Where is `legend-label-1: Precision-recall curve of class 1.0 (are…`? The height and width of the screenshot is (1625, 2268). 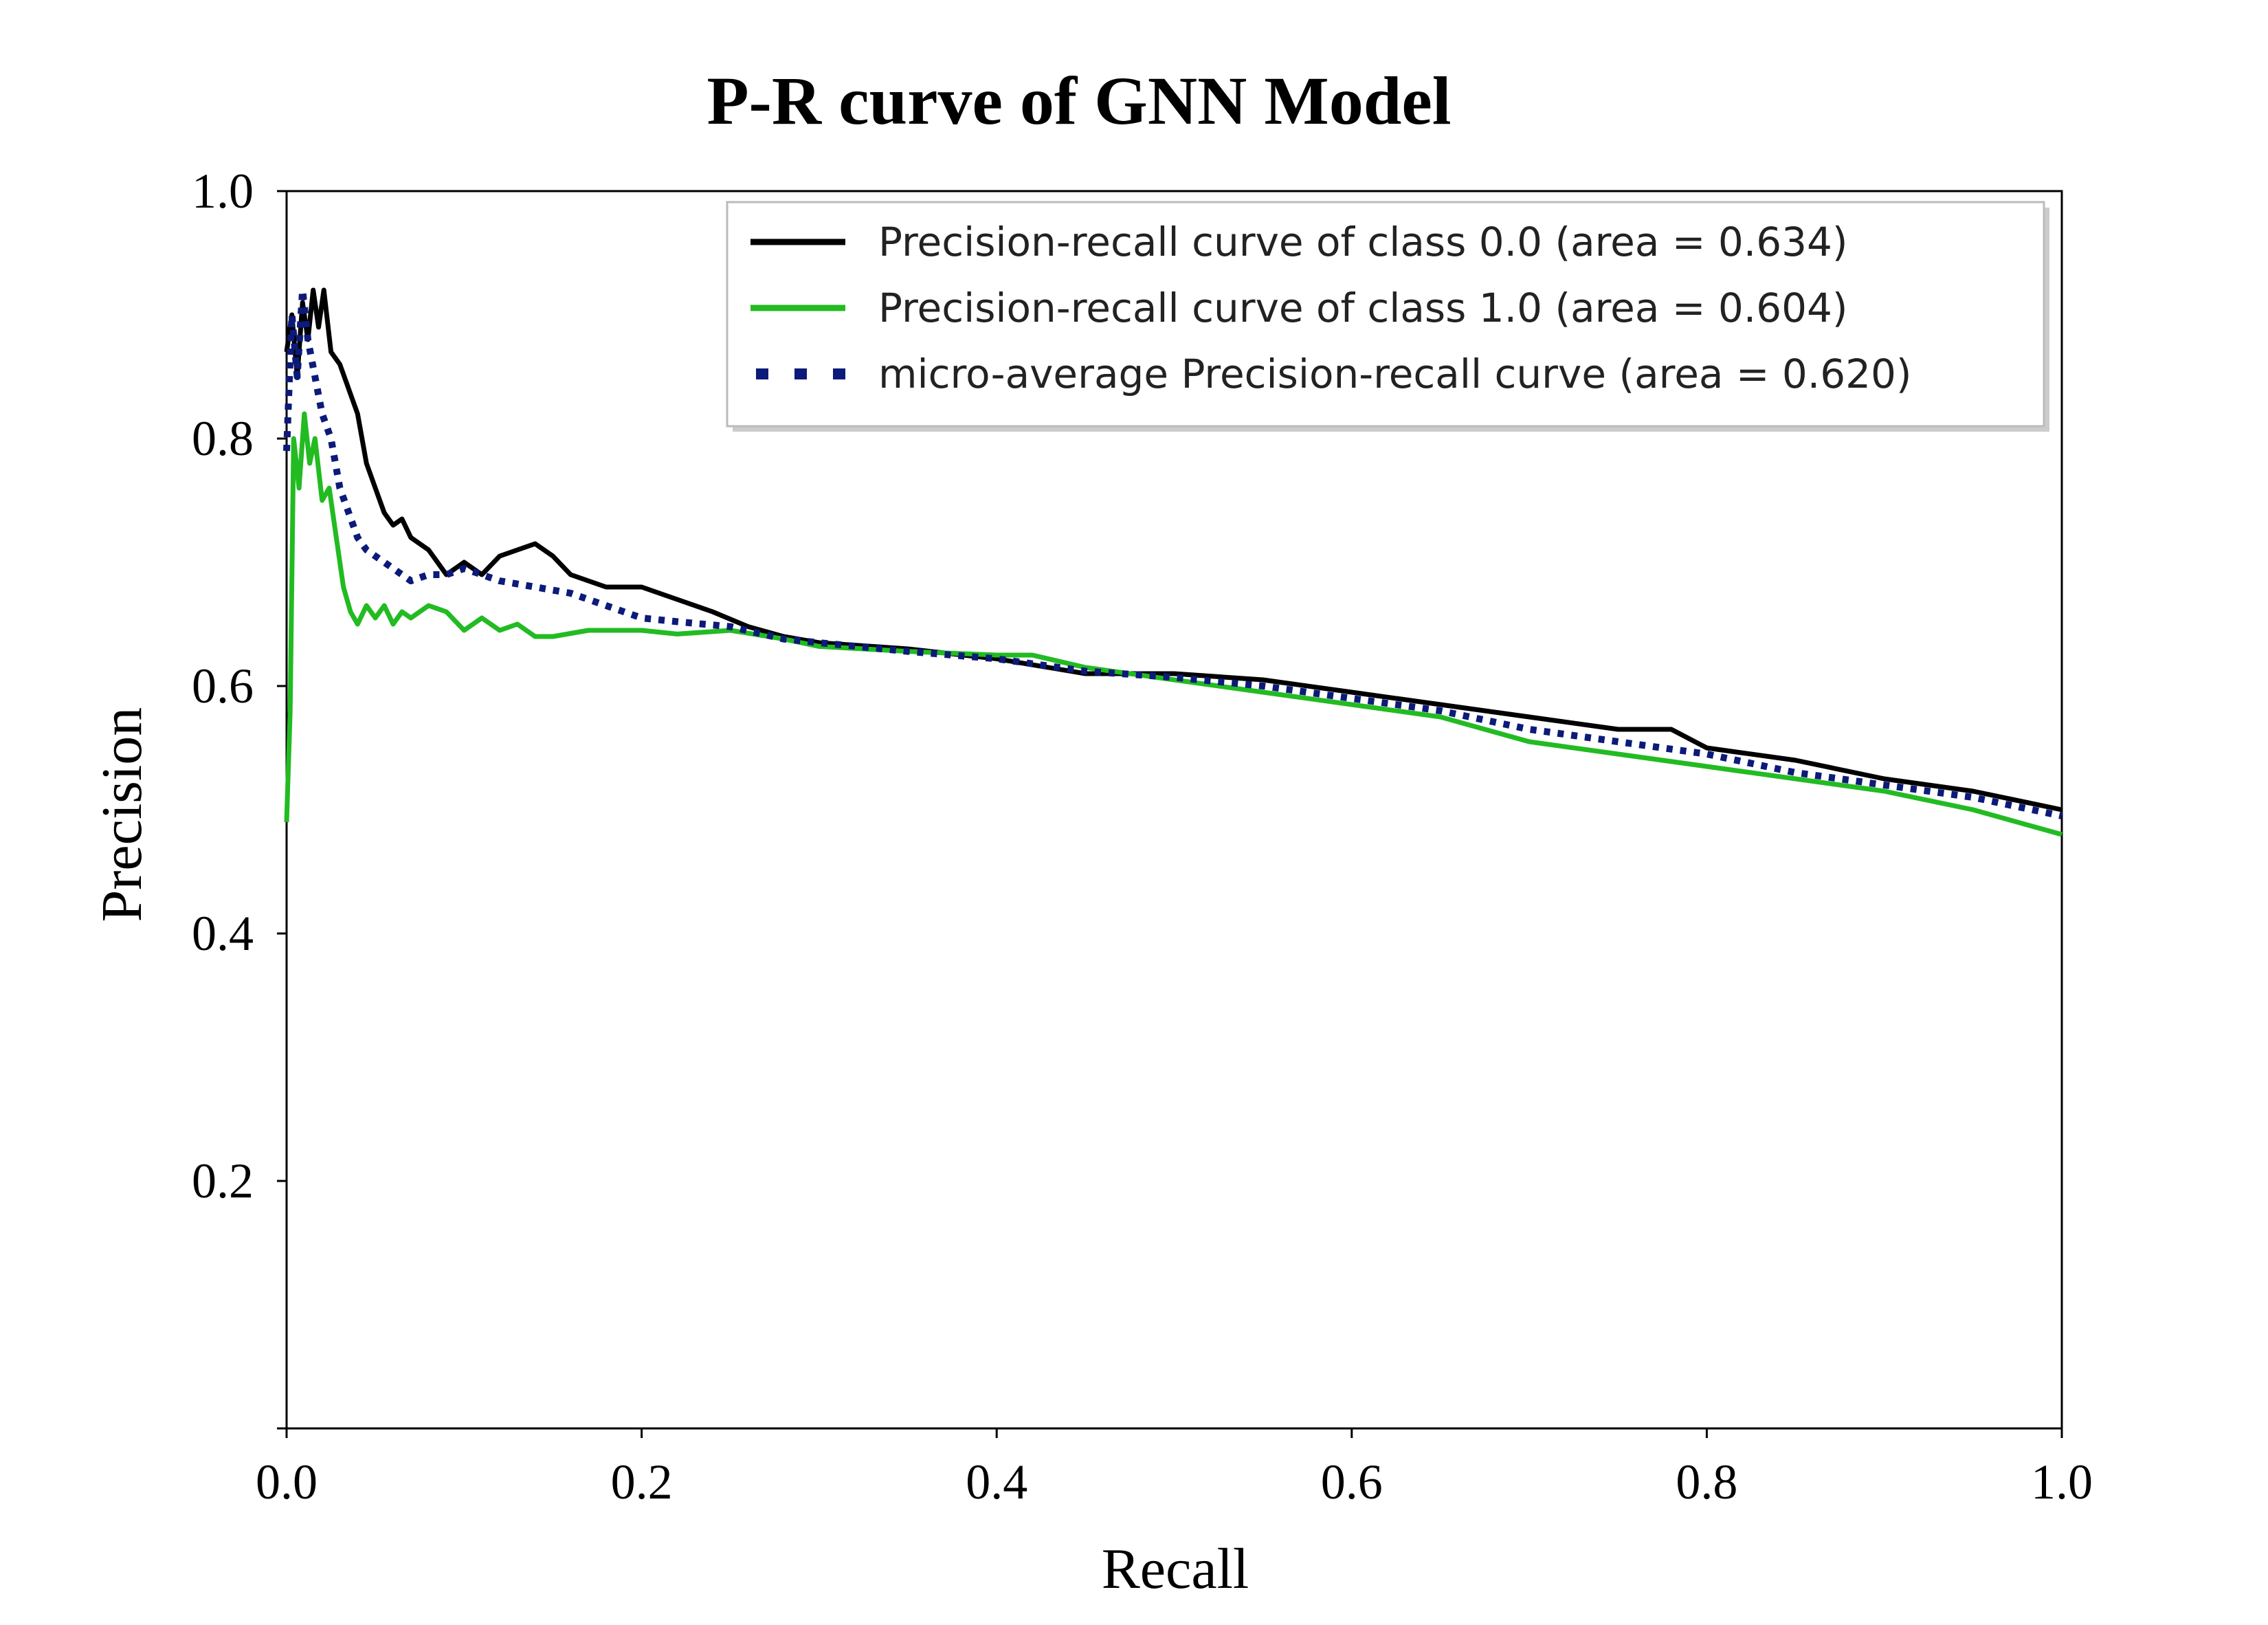
legend-label-1: Precision-recall curve of class 1.0 (are… is located at coordinates (1363, 308).